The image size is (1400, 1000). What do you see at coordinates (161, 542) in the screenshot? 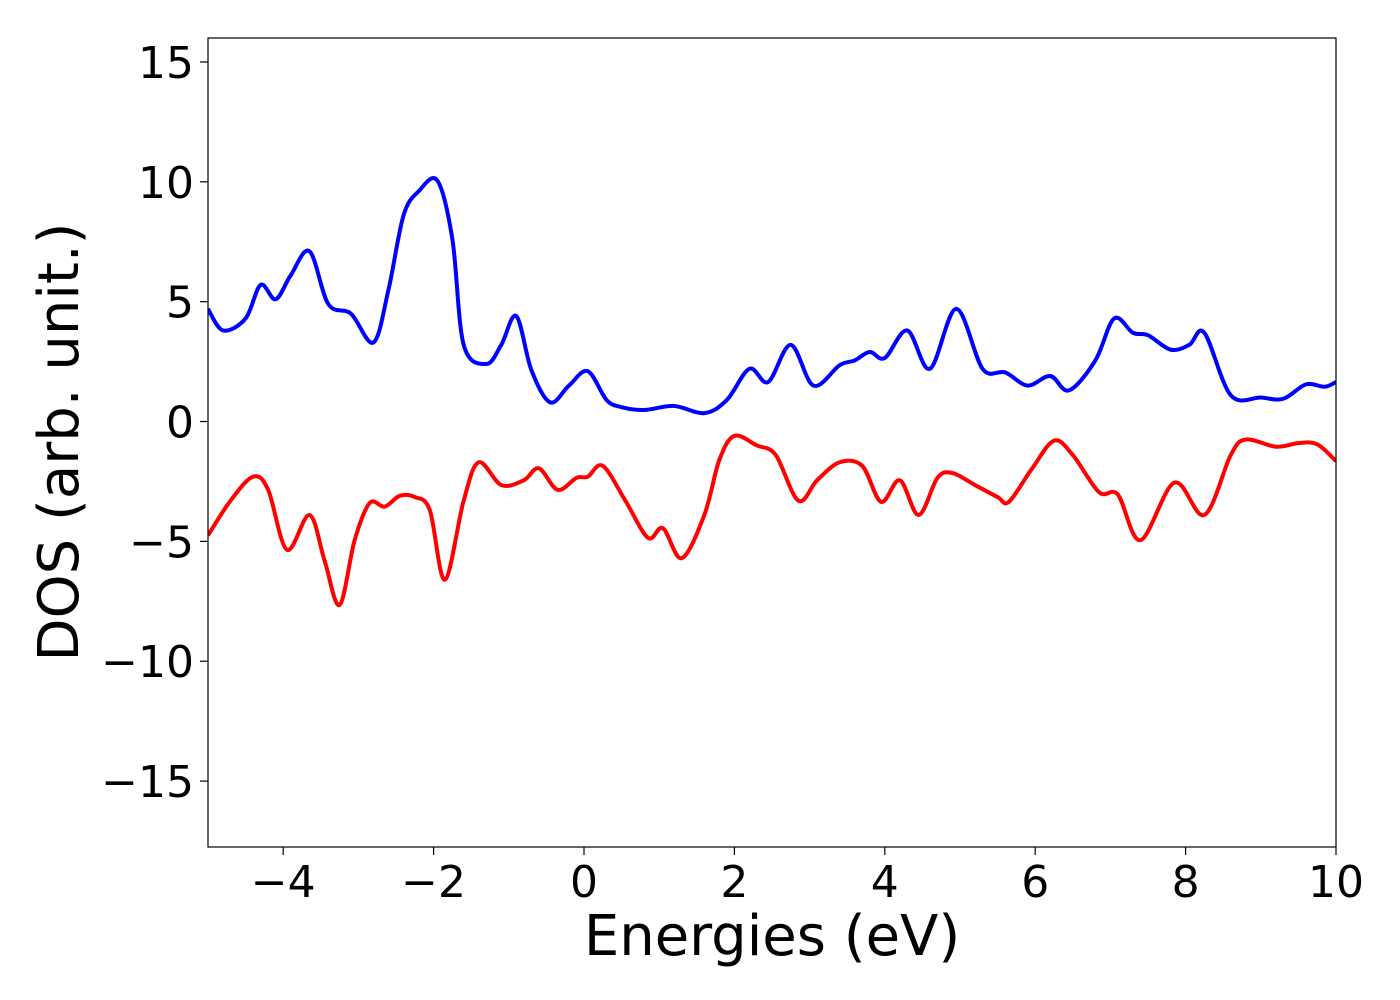
I see `y-tick-label: −5` at bounding box center [161, 542].